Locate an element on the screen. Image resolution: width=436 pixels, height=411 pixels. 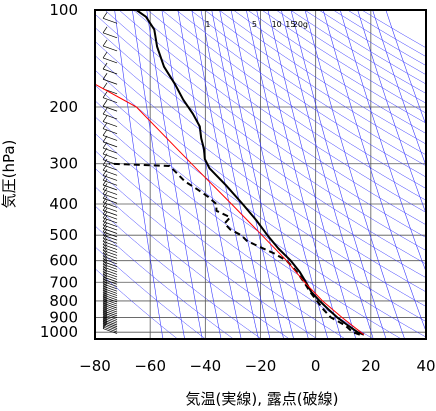
y-tick-label: 100 is located at coordinates (63, 10).